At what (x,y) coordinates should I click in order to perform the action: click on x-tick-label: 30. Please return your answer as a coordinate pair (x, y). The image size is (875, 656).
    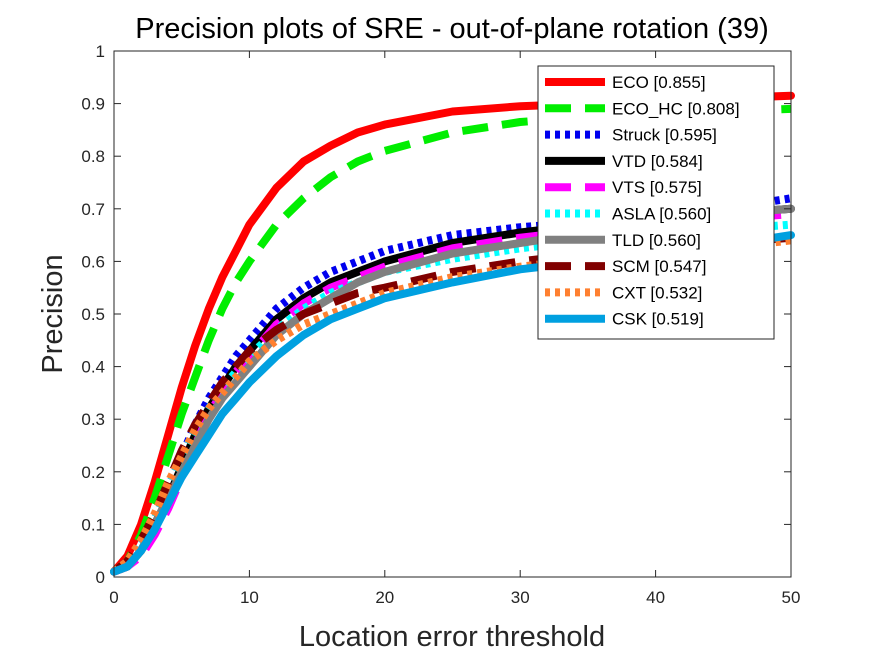
    Looking at the image, I should click on (520, 597).